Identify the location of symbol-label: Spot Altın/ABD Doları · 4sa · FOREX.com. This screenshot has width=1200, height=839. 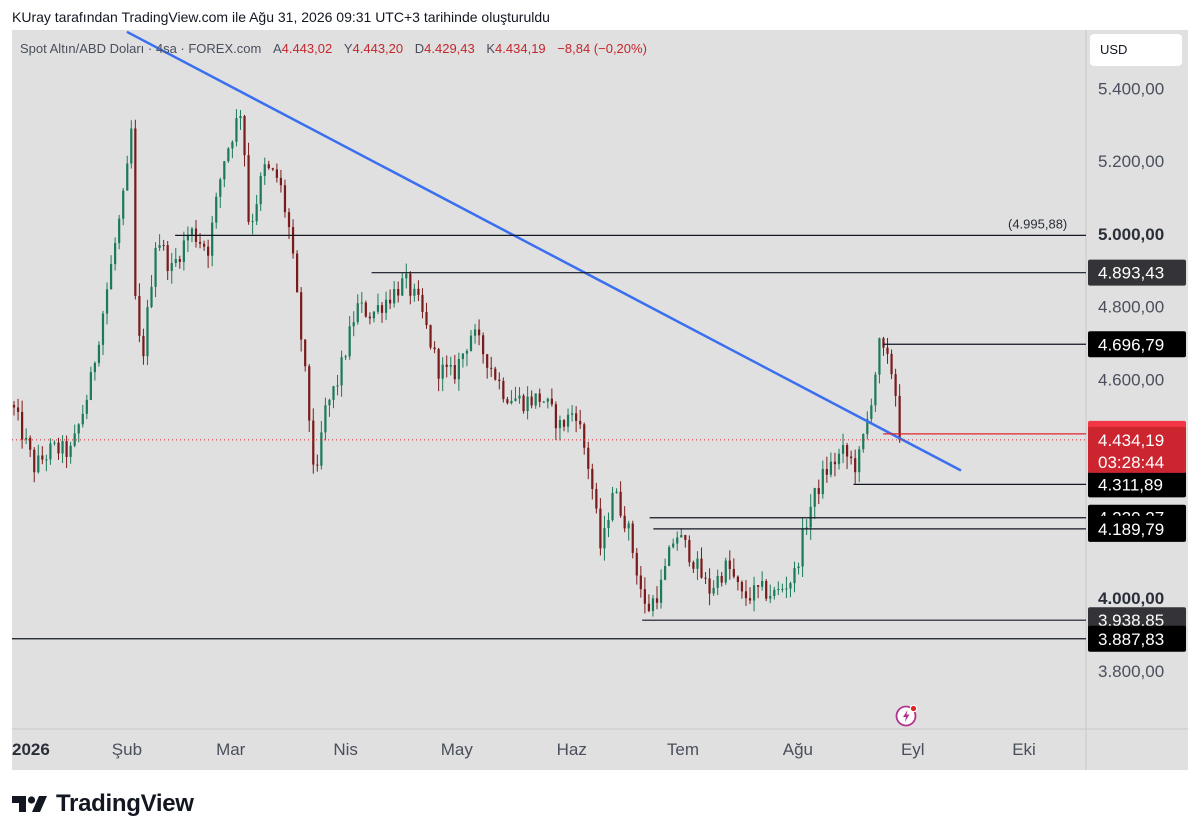
(141, 48).